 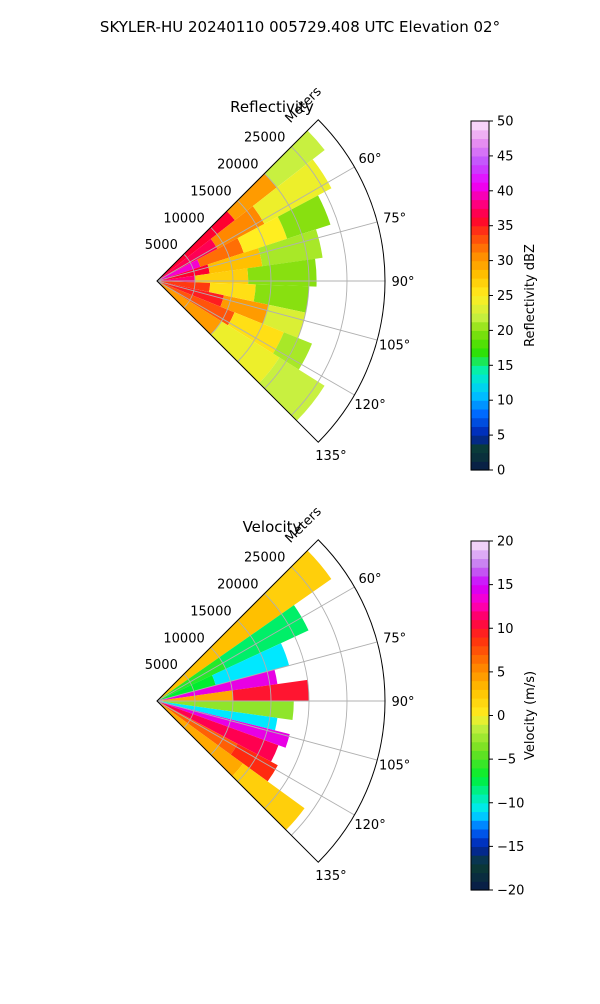 What do you see at coordinates (369, 405) in the screenshot?
I see `reflectivity-azimuth-tick-label-4: 120°` at bounding box center [369, 405].